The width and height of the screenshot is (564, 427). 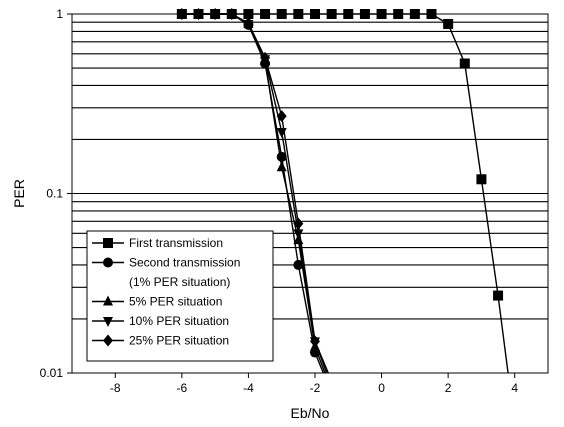 I want to click on x-tick-label: -4, so click(x=248, y=388).